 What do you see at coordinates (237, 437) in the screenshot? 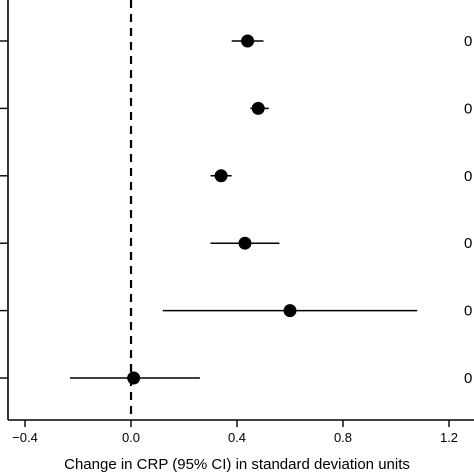
I see `x-tick-label: 0.4` at bounding box center [237, 437].